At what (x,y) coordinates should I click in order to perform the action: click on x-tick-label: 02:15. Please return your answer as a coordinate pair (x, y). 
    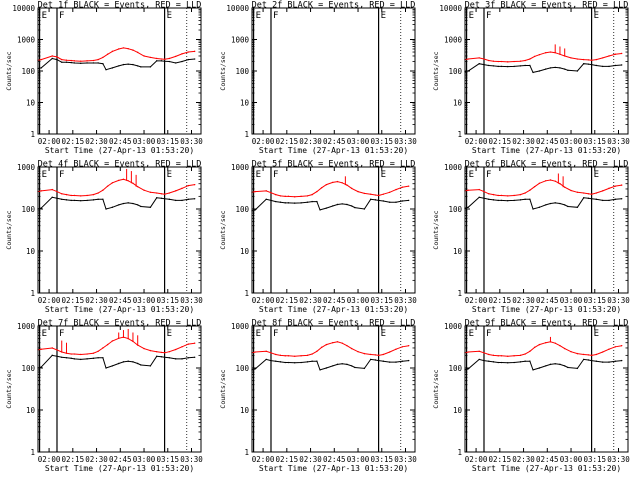
    Looking at the image, I should click on (500, 141).